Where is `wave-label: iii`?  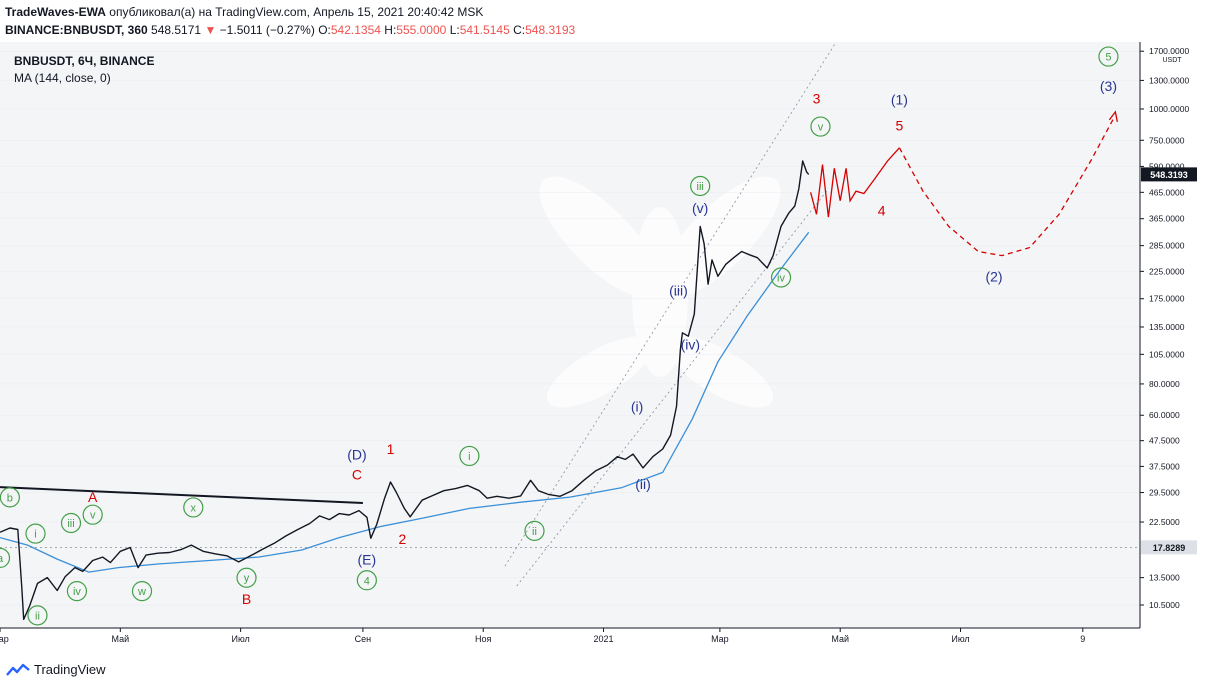 wave-label: iii is located at coordinates (700, 187).